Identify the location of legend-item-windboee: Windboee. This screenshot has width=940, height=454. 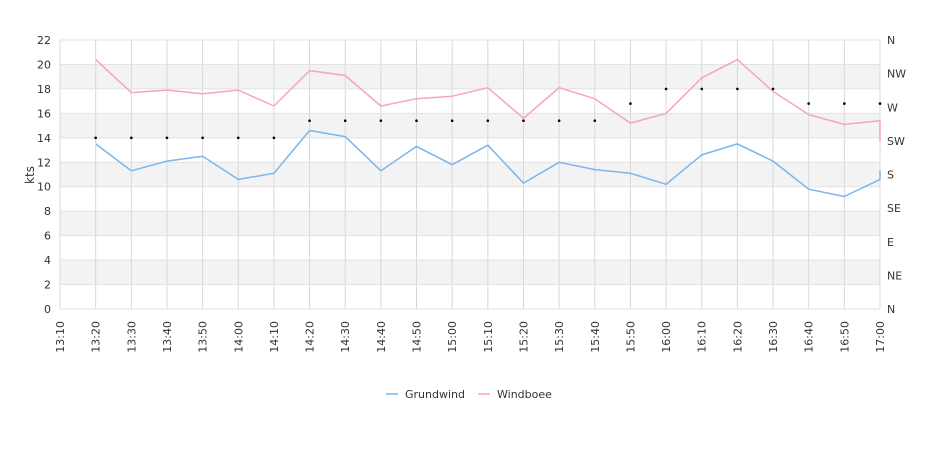
(515, 394).